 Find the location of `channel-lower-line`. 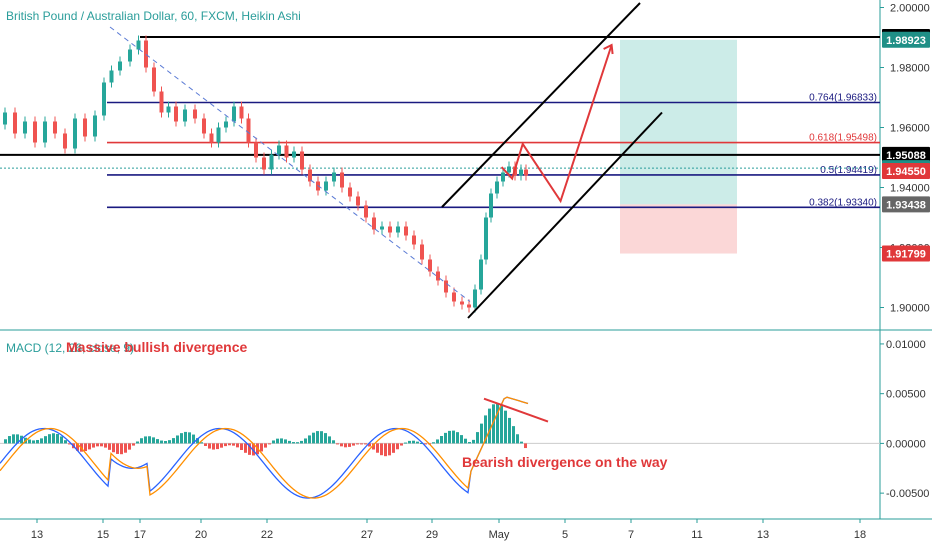

channel-lower-line is located at coordinates (565, 215).